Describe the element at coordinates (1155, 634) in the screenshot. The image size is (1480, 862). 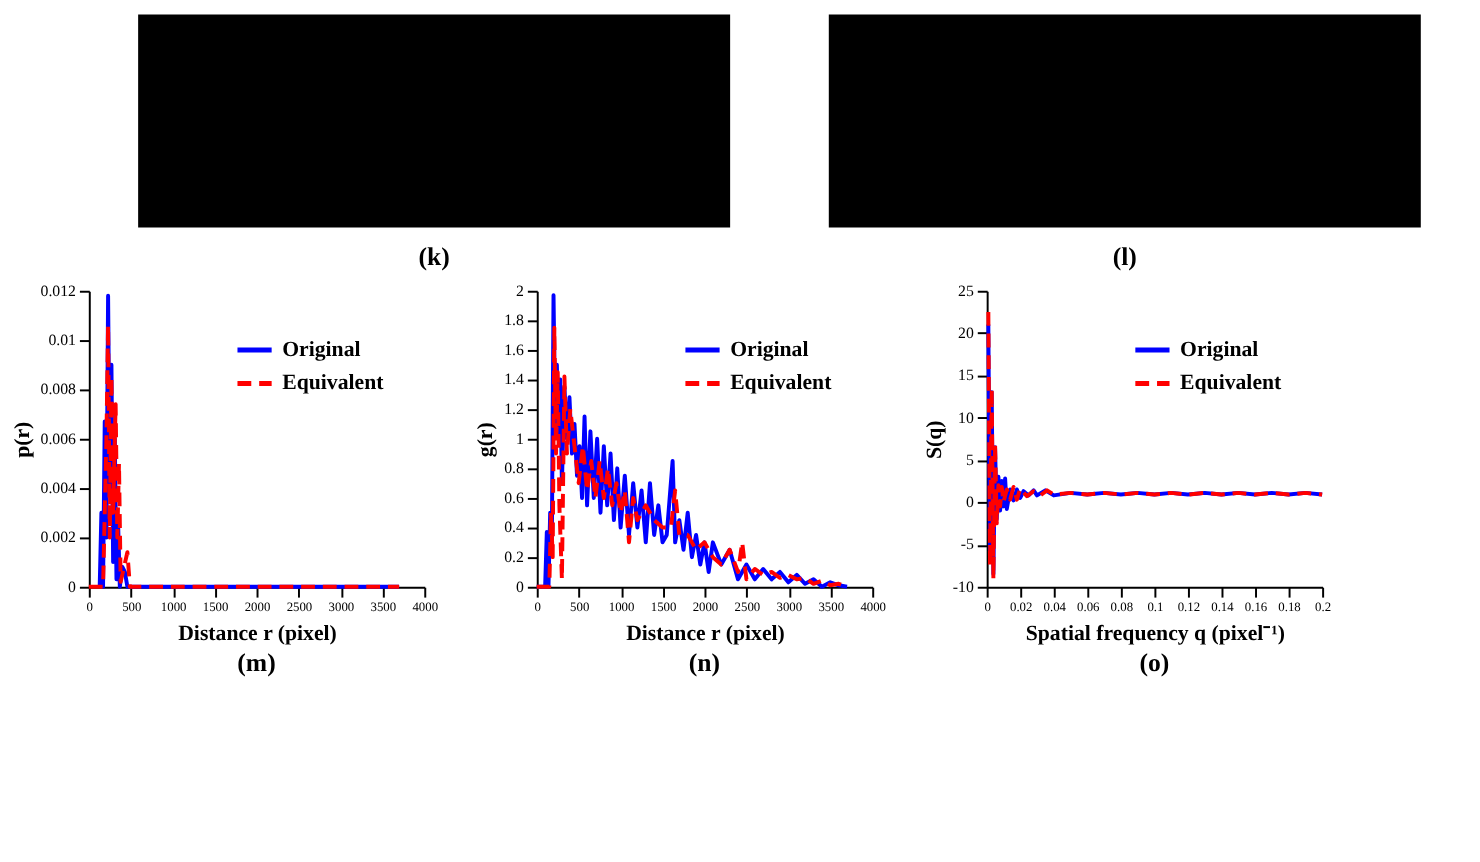
I see `x-axis-title: Spatial frequency q (pixel⁻¹)` at that location.